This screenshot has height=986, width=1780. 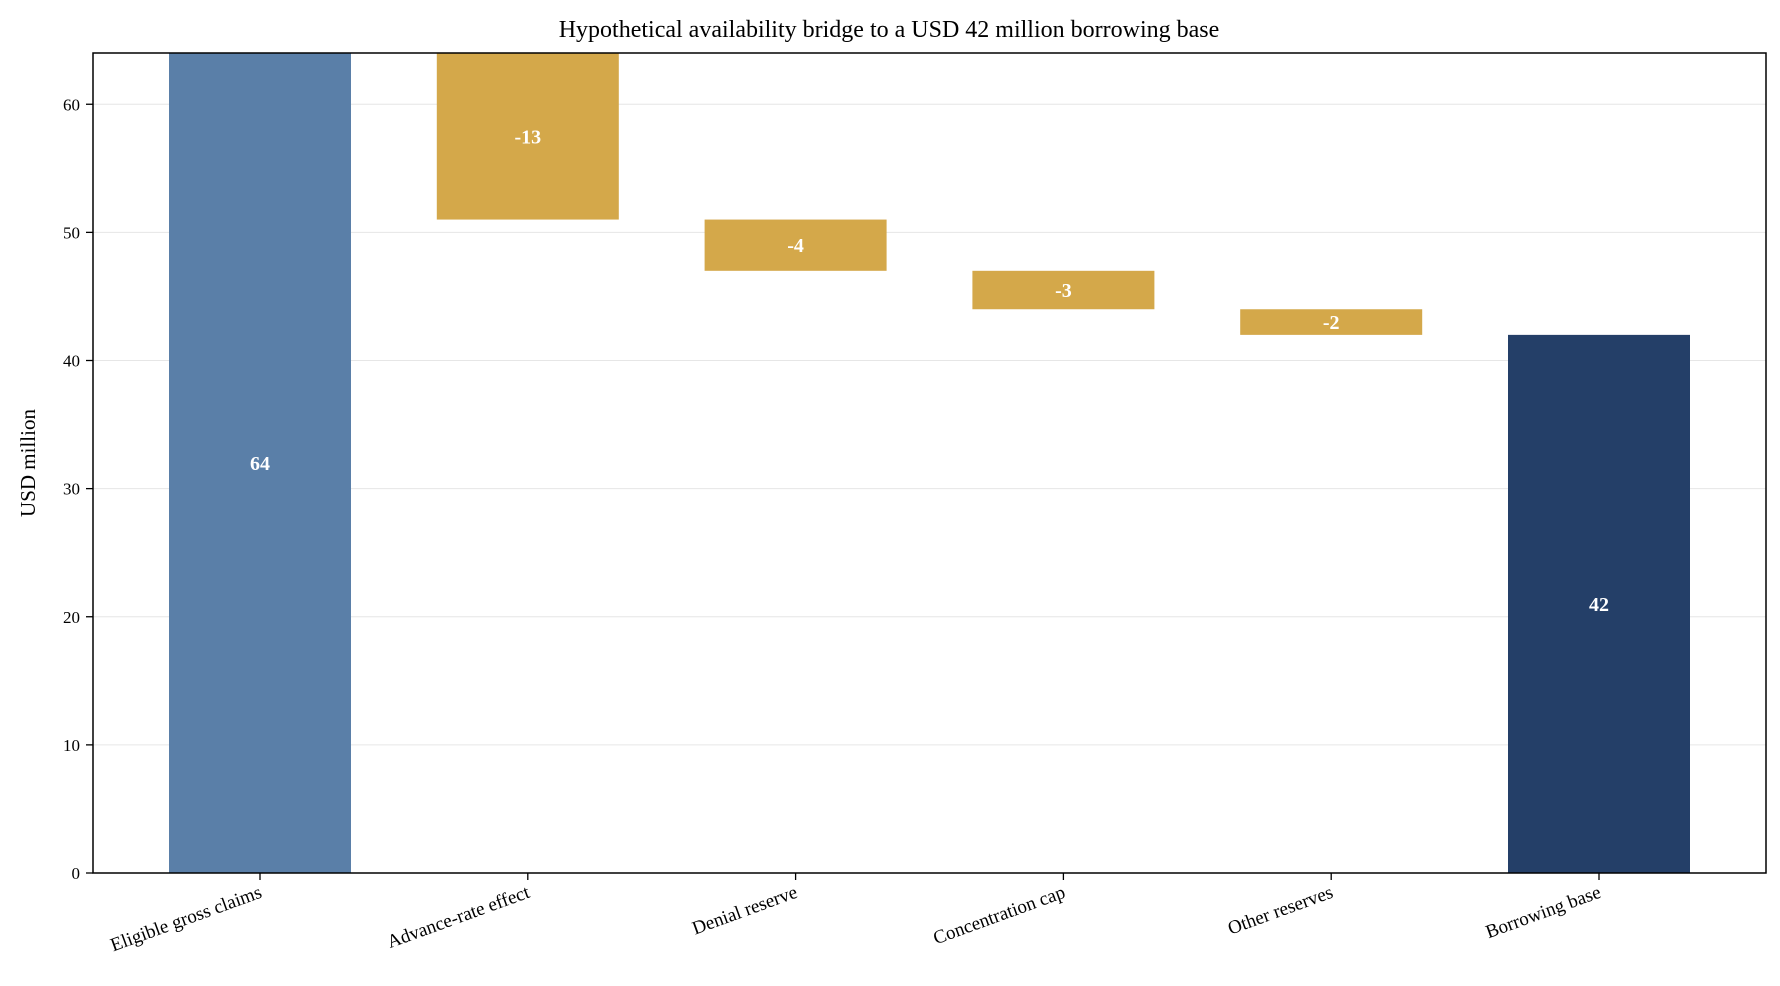 I want to click on y-tick-label: 50, so click(x=71, y=232).